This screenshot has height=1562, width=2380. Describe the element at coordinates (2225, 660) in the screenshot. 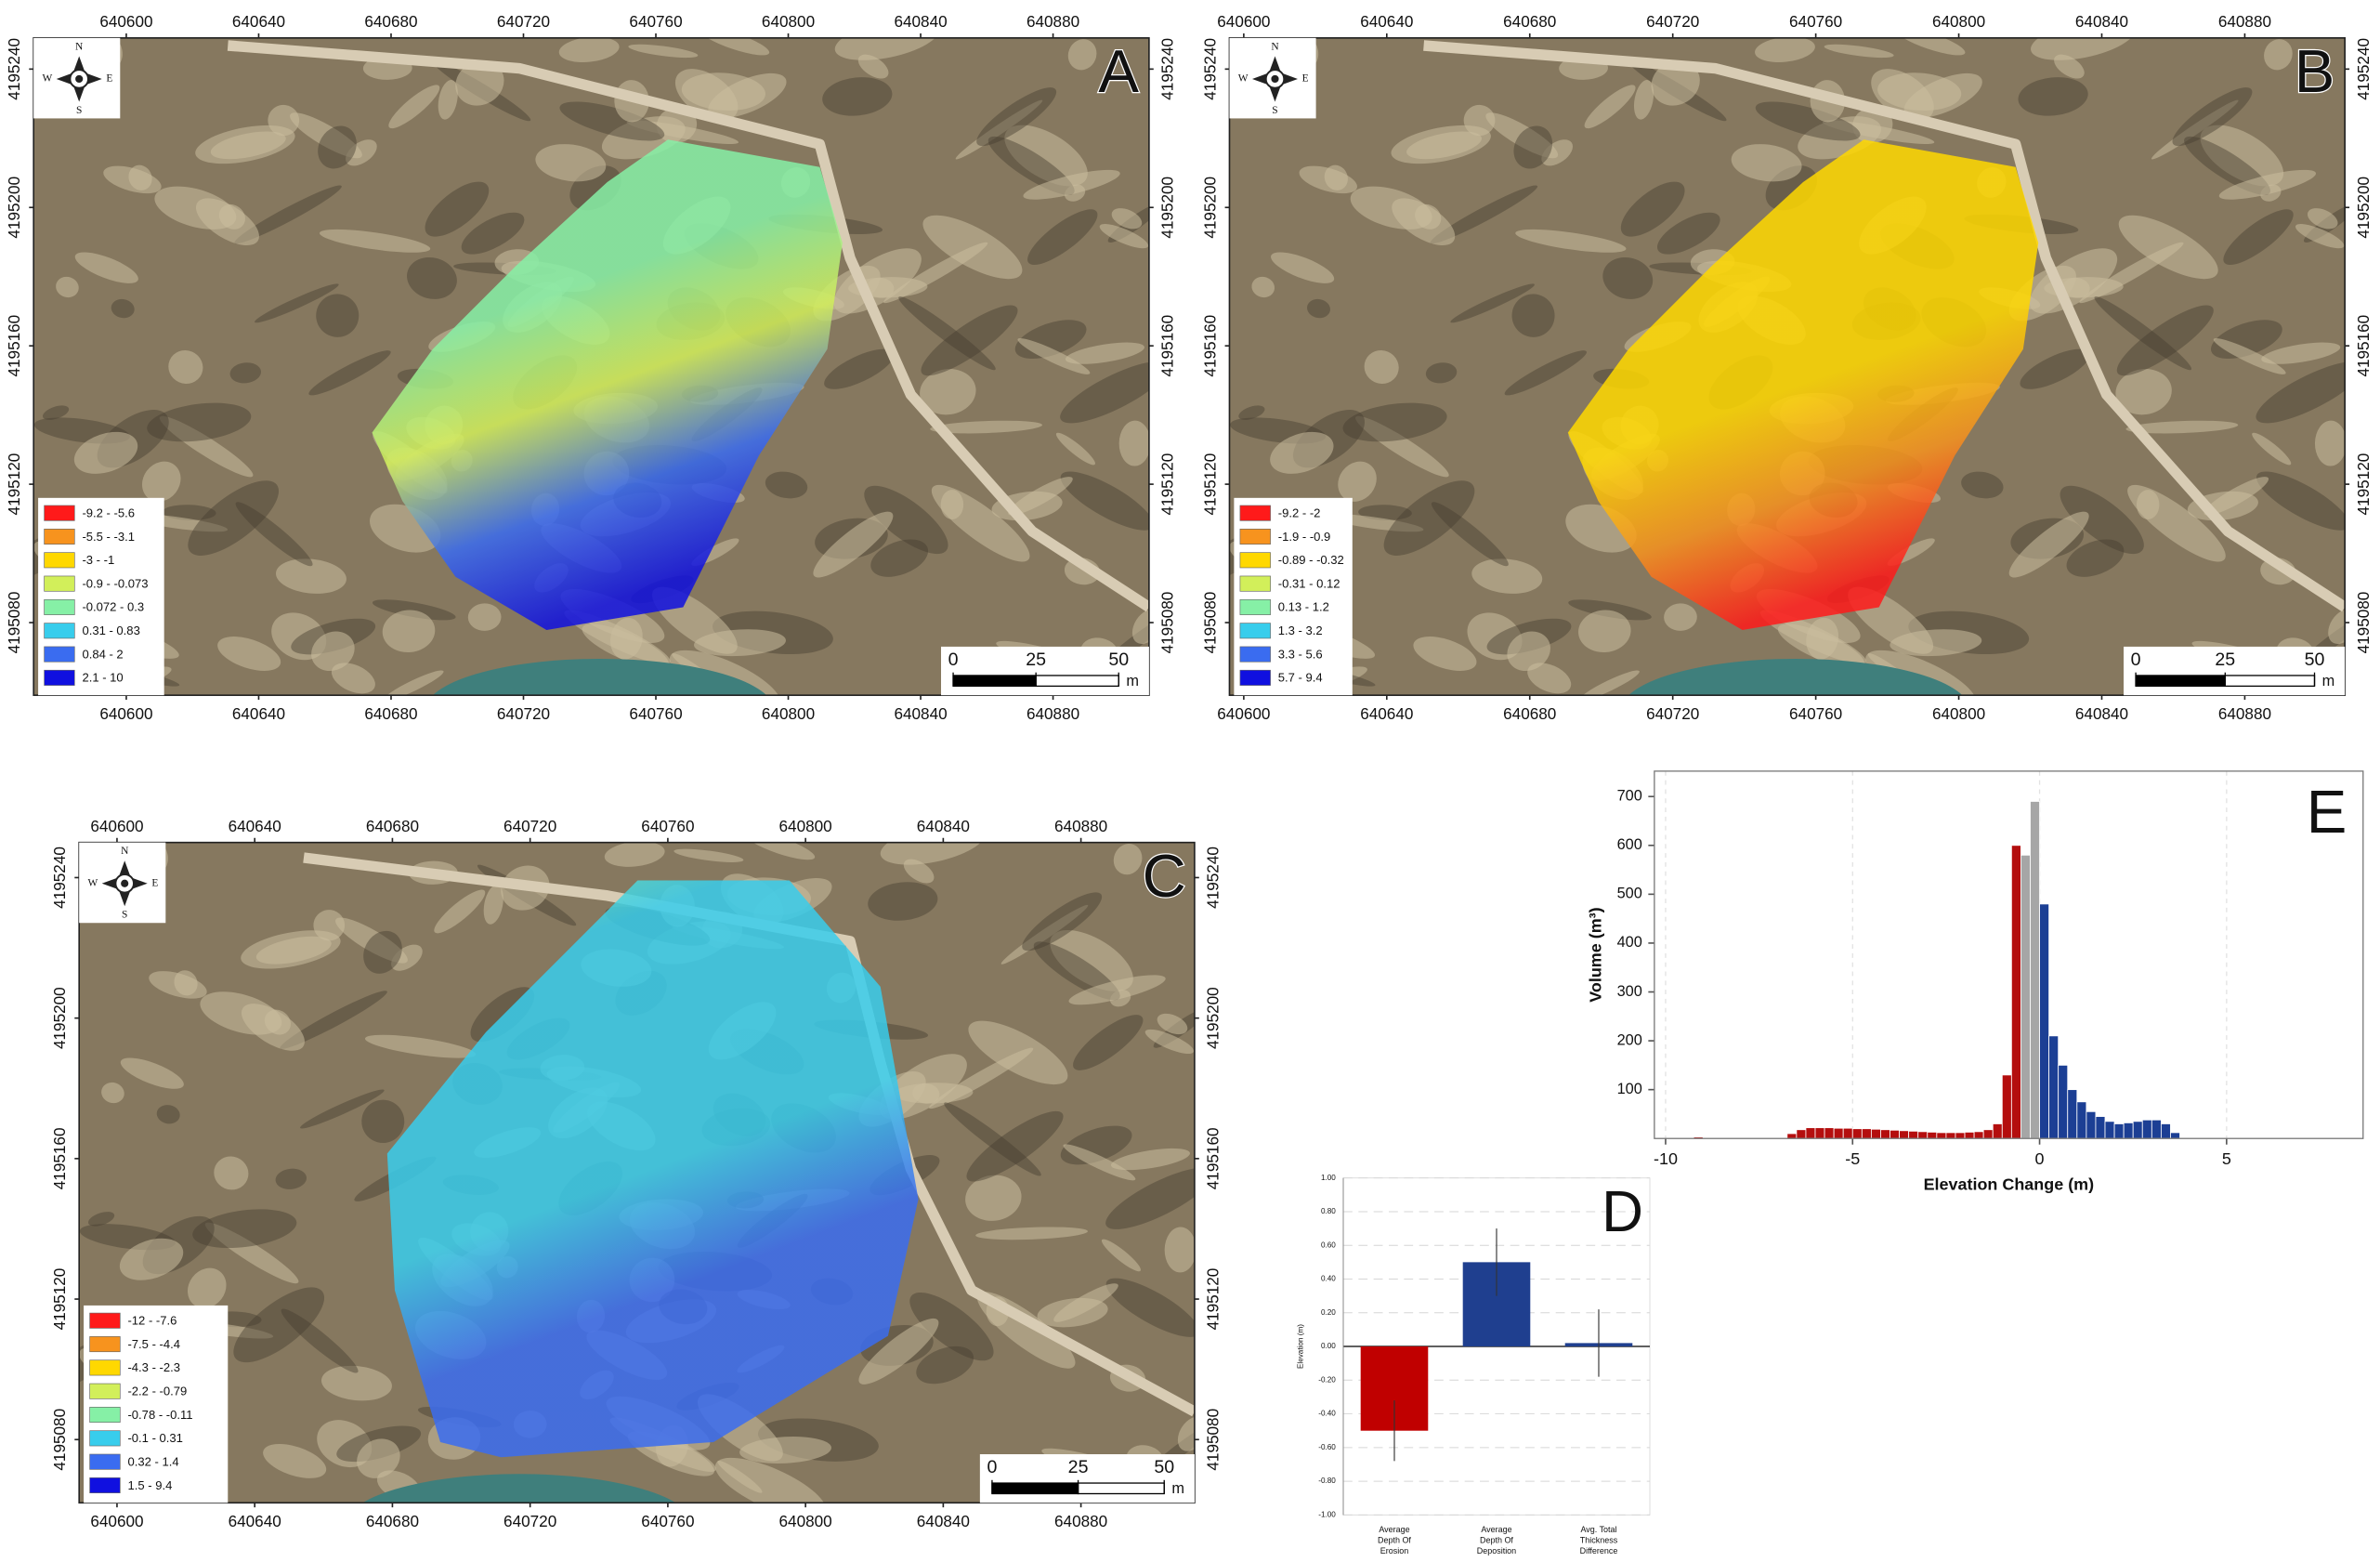

I see `scale-label: 25` at that location.